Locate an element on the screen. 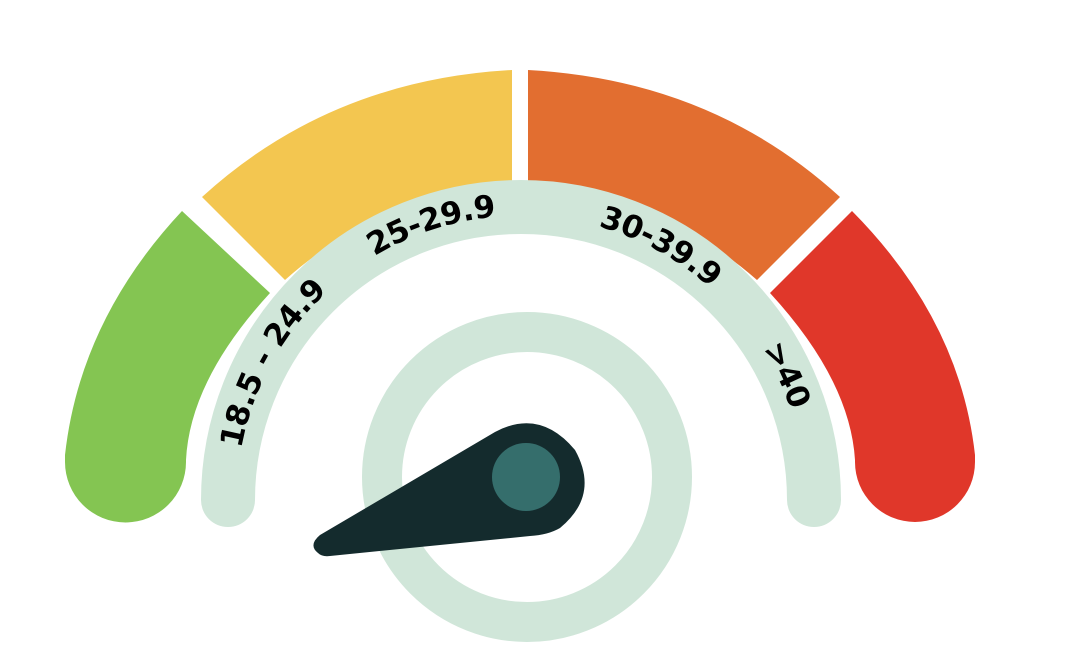 This screenshot has width=1076, height=672. segment-overweight-yellow is located at coordinates (357, 175).